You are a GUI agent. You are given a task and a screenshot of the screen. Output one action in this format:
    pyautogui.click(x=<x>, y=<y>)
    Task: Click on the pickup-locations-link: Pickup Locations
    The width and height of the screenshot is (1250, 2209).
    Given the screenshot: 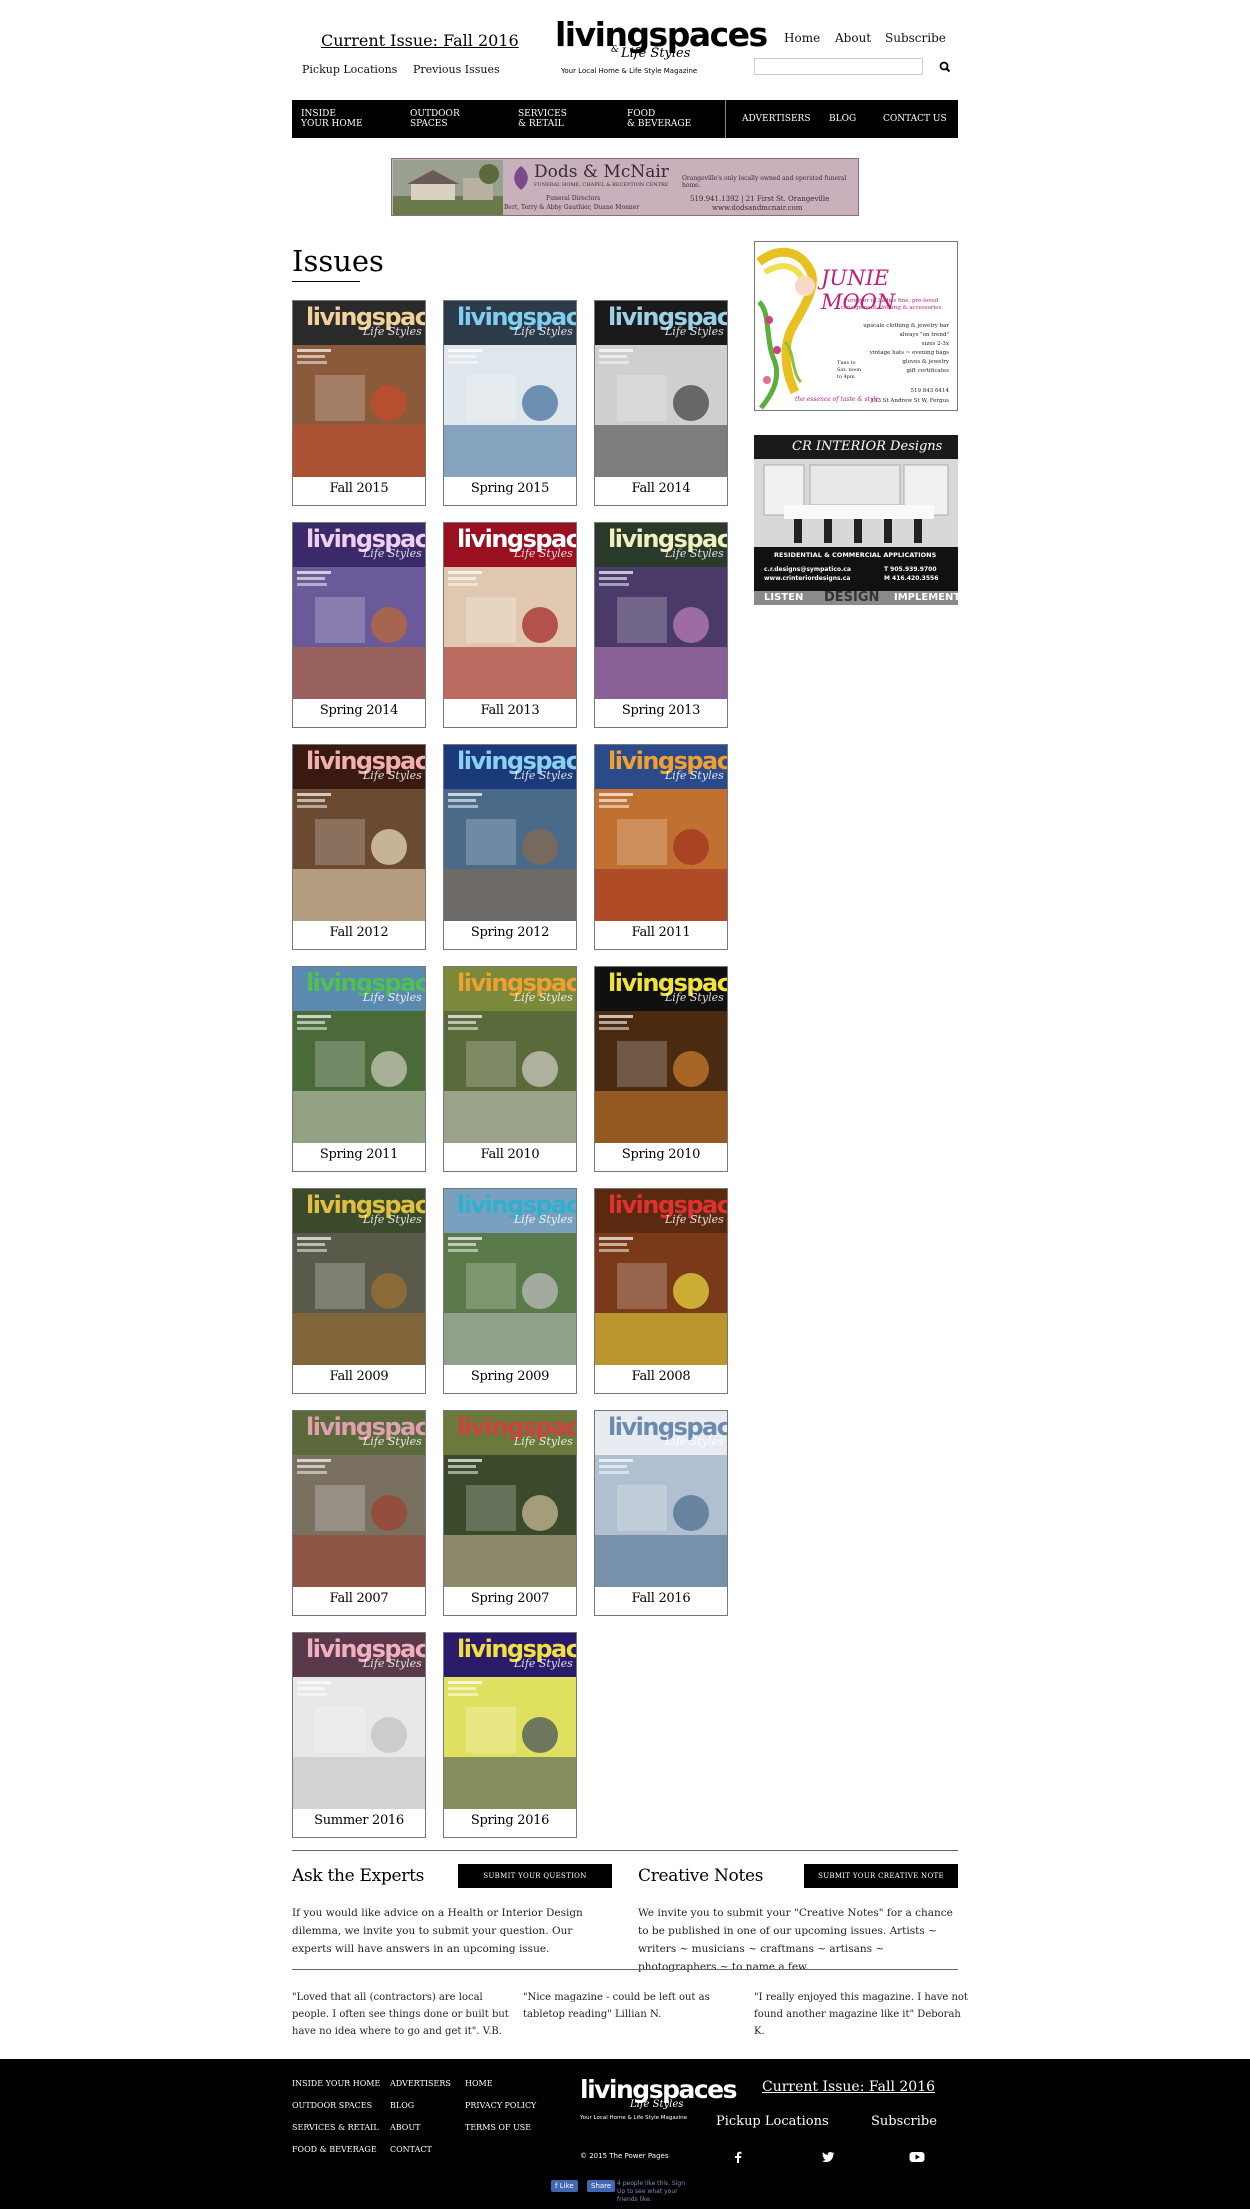 What is the action you would take?
    pyautogui.click(x=350, y=69)
    